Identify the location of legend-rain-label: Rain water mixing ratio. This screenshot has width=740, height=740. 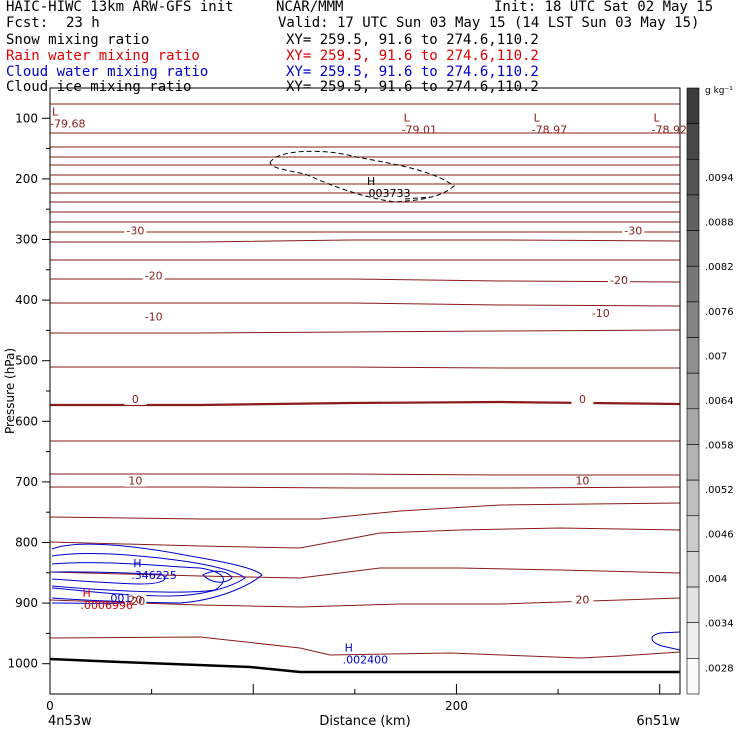
(103, 56).